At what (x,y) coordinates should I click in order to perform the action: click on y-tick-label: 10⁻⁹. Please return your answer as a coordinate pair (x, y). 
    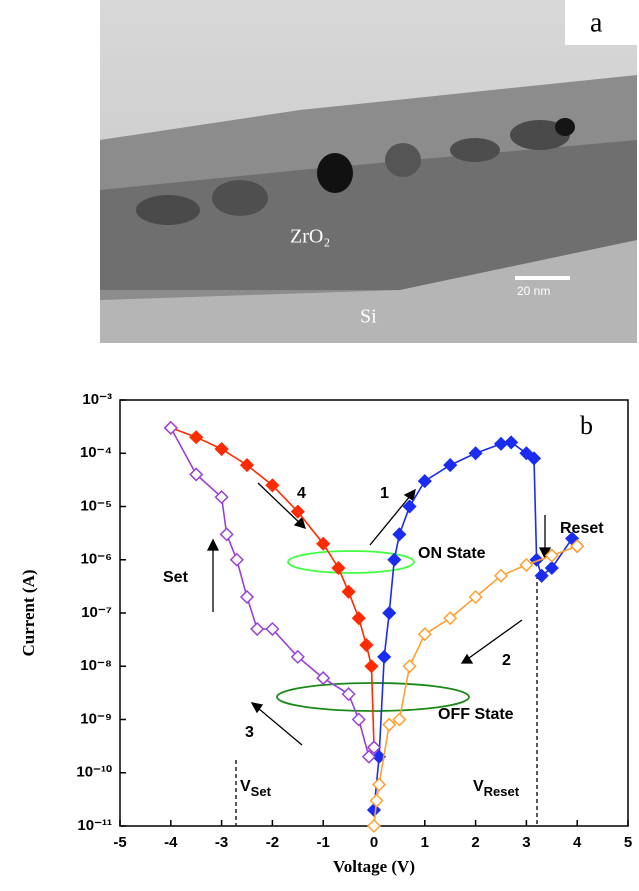
    Looking at the image, I should click on (96, 718).